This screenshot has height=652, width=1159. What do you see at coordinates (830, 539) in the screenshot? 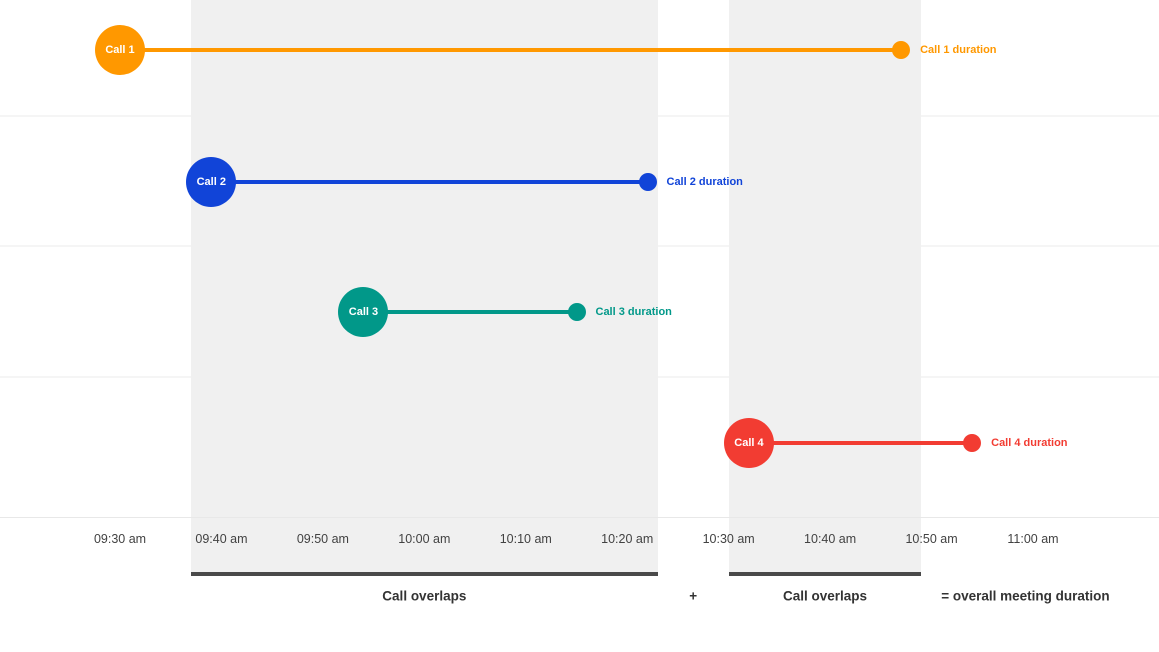
I see `x-axis-tick-label: 10:40 am` at bounding box center [830, 539].